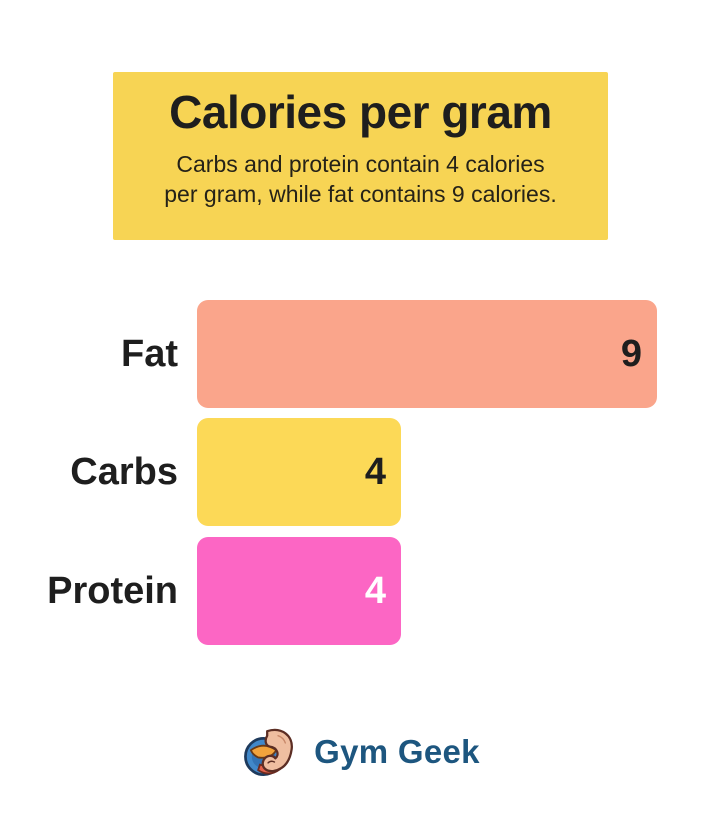  What do you see at coordinates (269, 752) in the screenshot?
I see `gym-geek-logo-icon` at bounding box center [269, 752].